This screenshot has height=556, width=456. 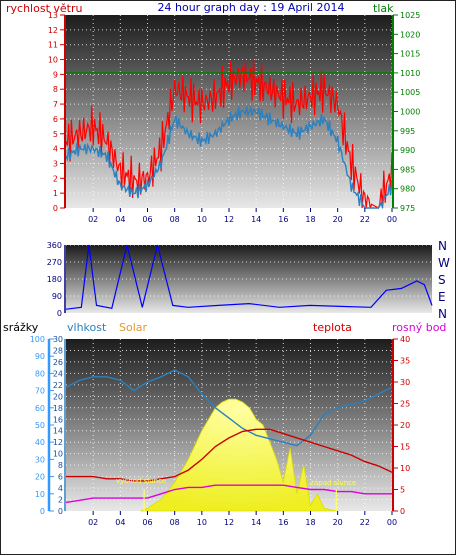 I want to click on srazky-tick-label: 90, so click(x=40, y=356).